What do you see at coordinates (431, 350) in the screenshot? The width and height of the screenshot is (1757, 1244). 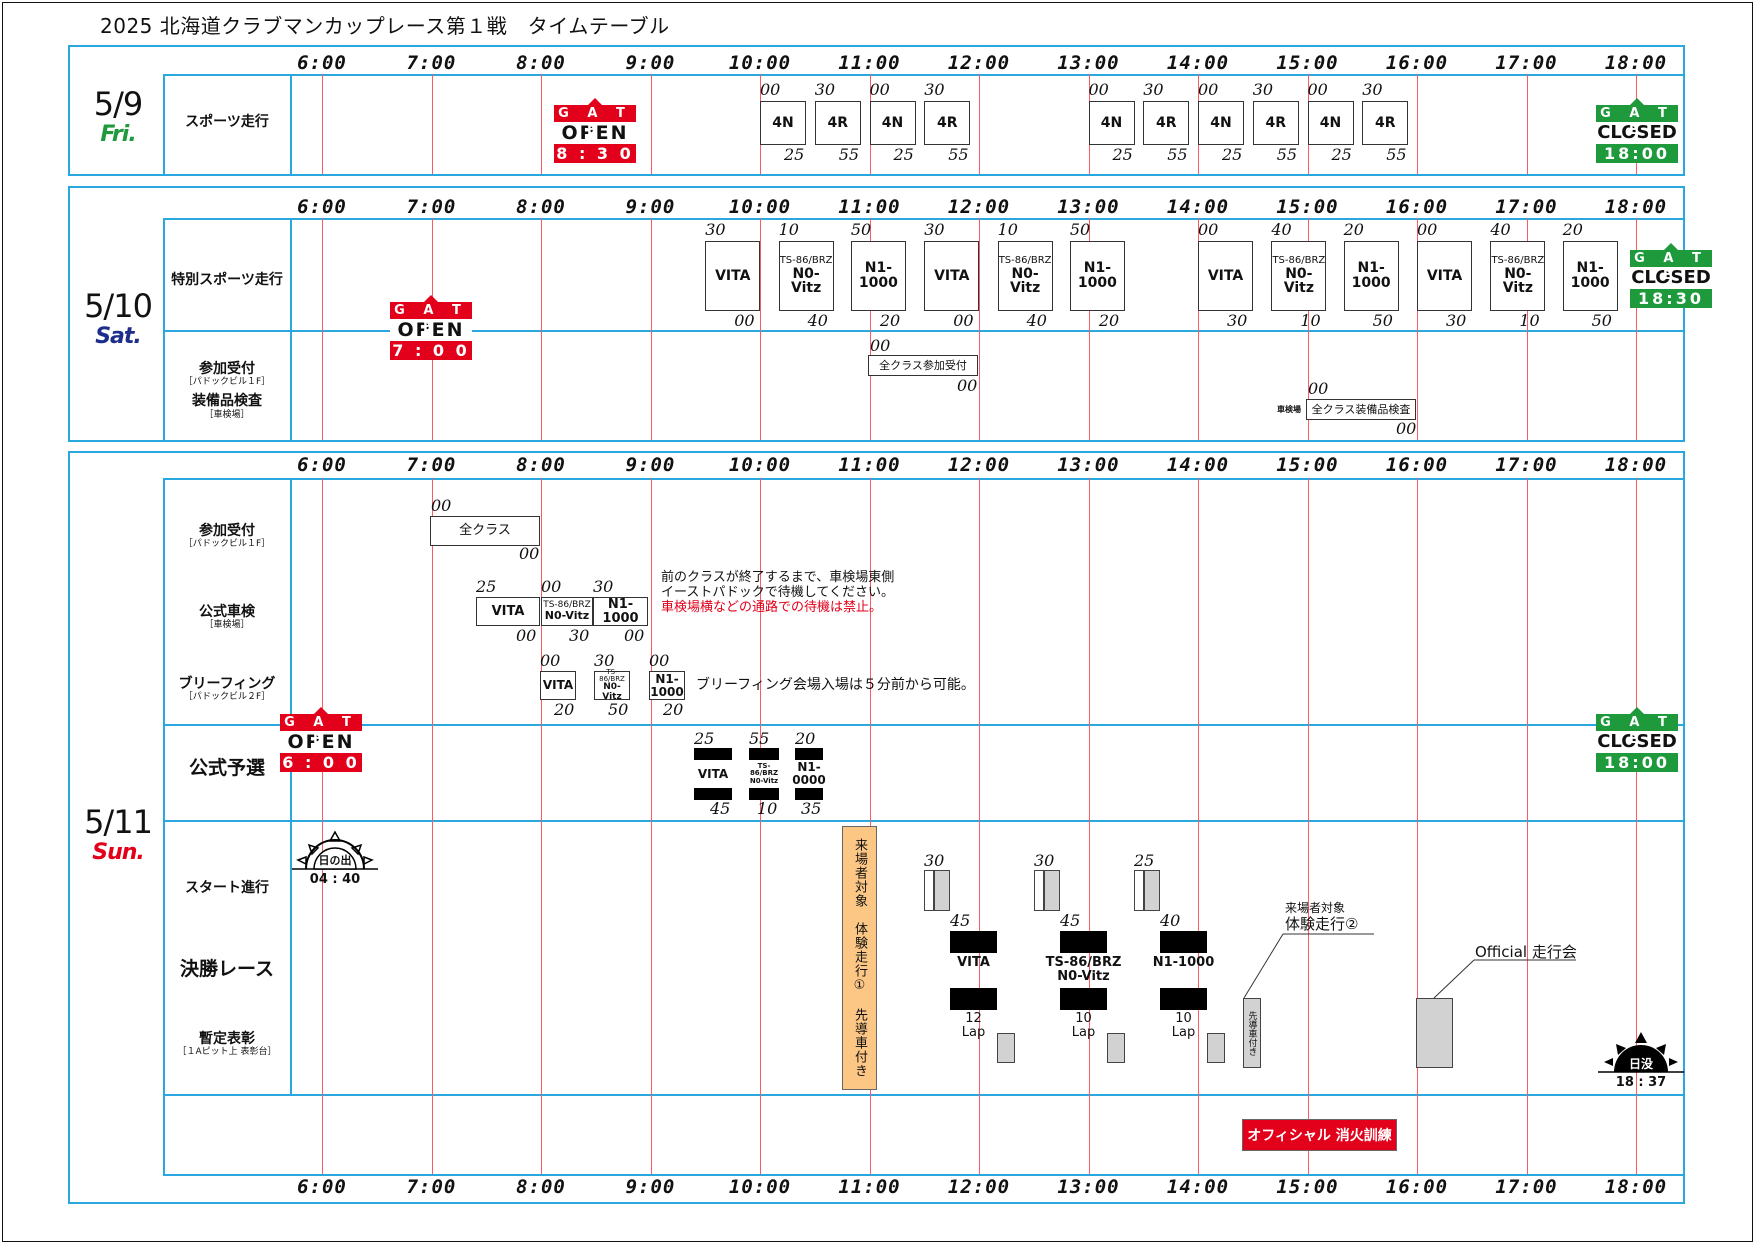 I see `gate-time: 7 : 0 0` at bounding box center [431, 350].